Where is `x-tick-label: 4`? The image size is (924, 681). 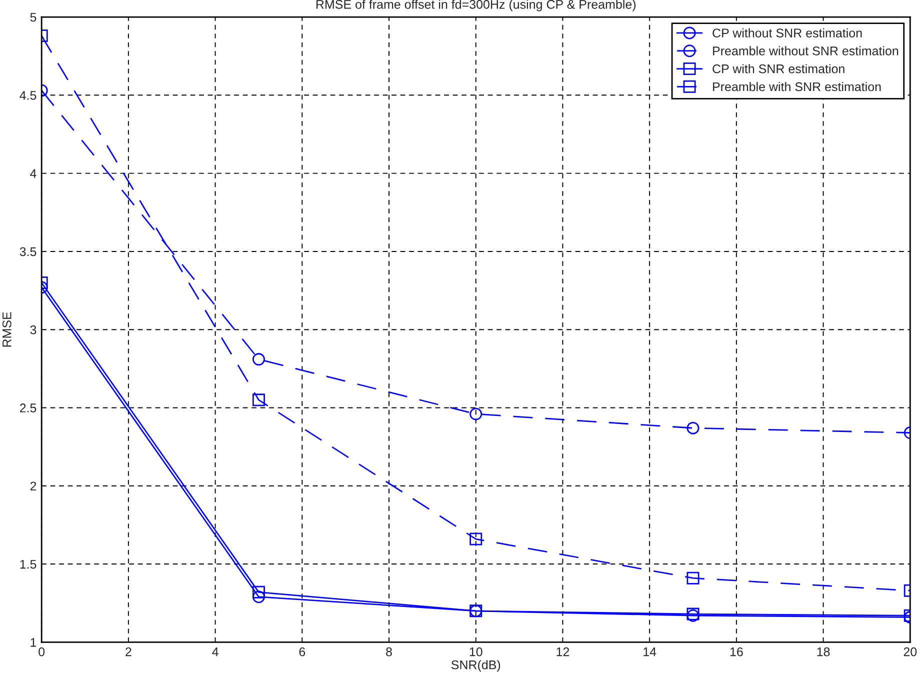 x-tick-label: 4 is located at coordinates (215, 652).